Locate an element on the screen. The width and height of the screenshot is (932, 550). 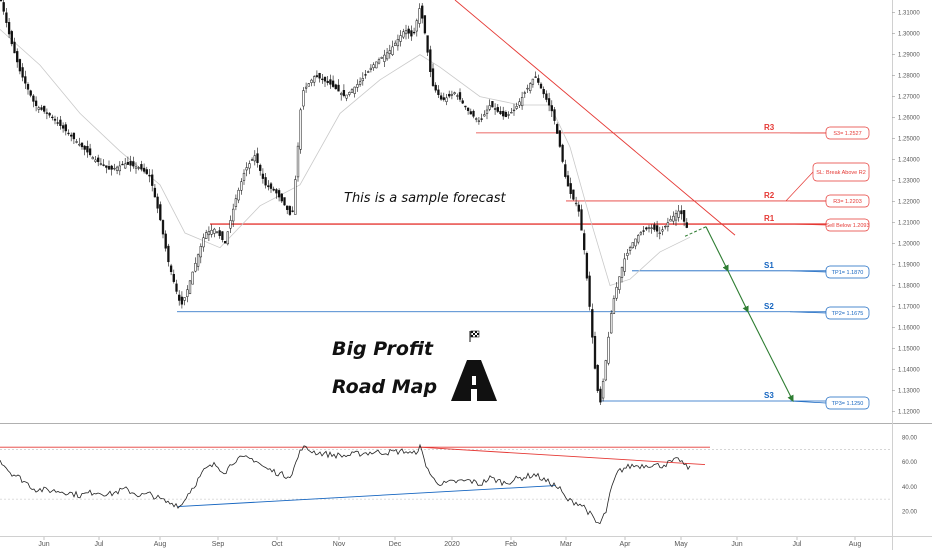
price-tick-label: 1.31000 is located at coordinates (909, 14).